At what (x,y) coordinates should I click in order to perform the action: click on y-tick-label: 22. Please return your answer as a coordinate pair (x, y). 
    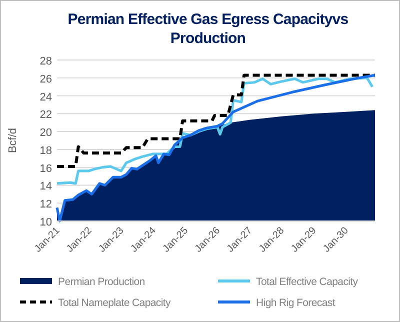
    Looking at the image, I should click on (46, 115).